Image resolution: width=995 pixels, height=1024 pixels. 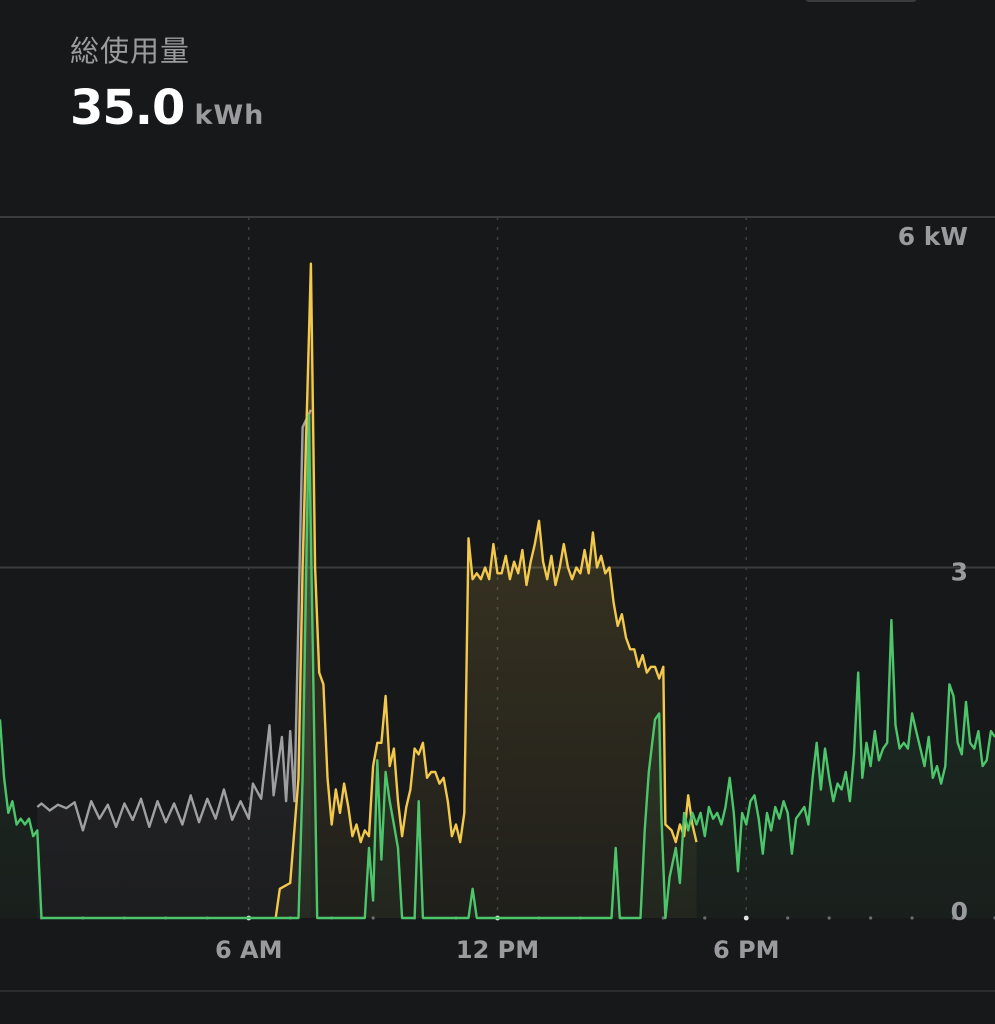 What do you see at coordinates (127, 108) in the screenshot?
I see `total-usage-value: 35.0` at bounding box center [127, 108].